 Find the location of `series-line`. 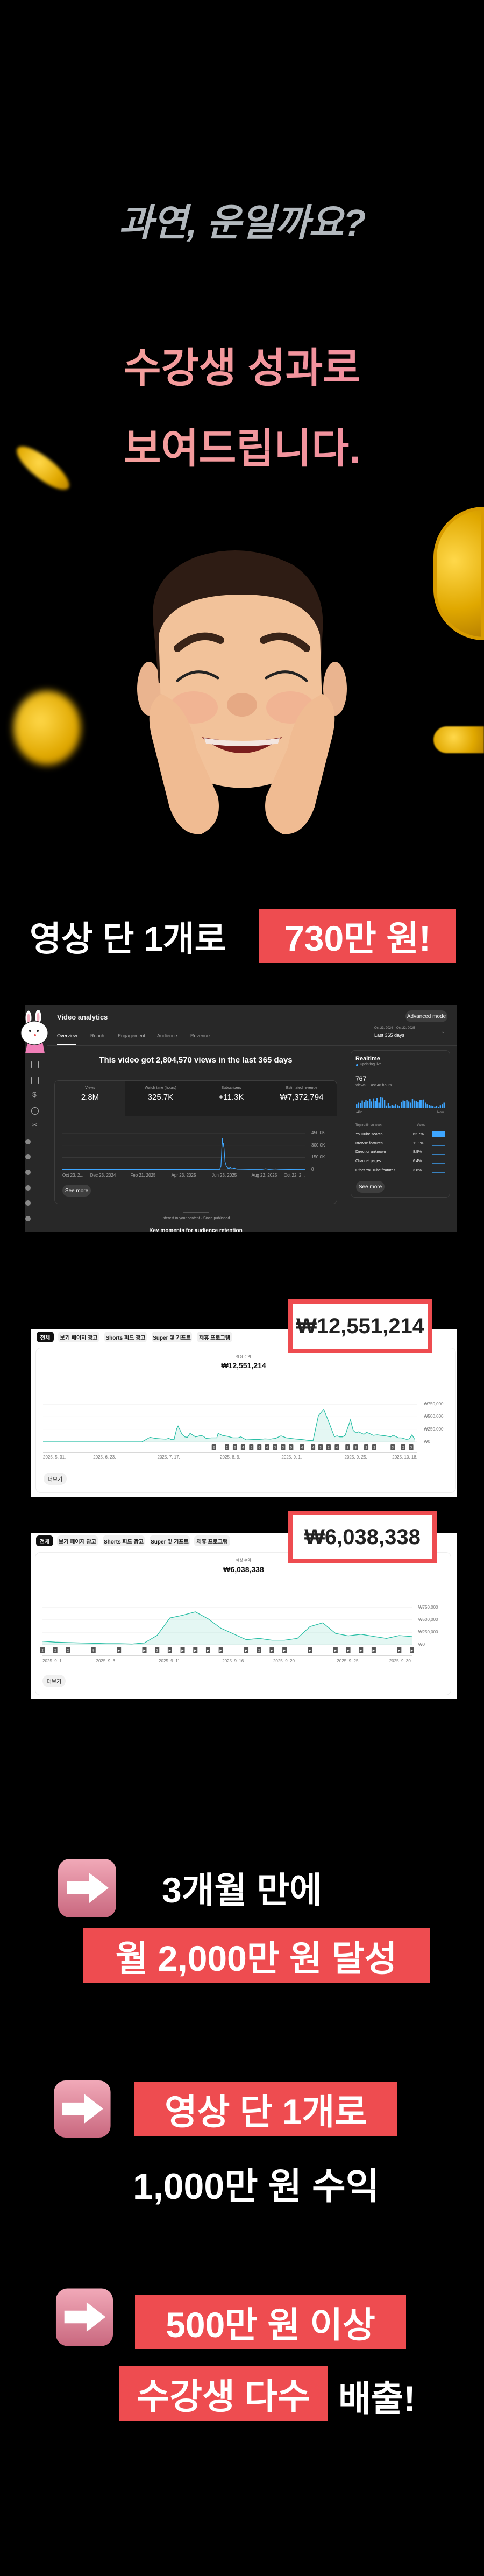

series-line is located at coordinates (183, 1154).